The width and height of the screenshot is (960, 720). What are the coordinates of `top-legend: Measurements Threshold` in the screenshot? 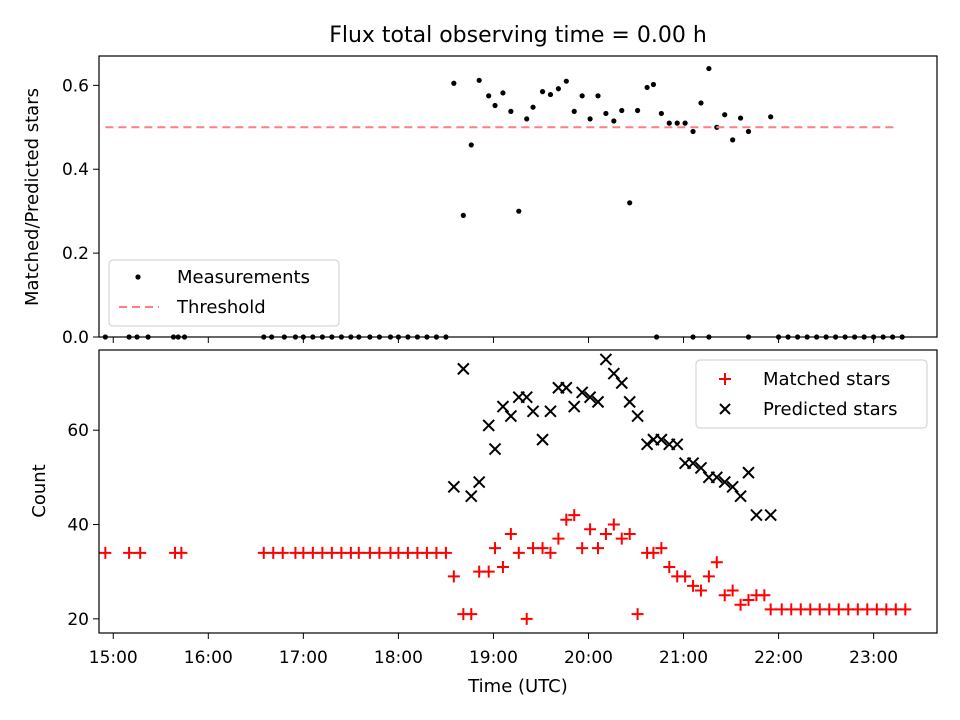 It's located at (224, 293).